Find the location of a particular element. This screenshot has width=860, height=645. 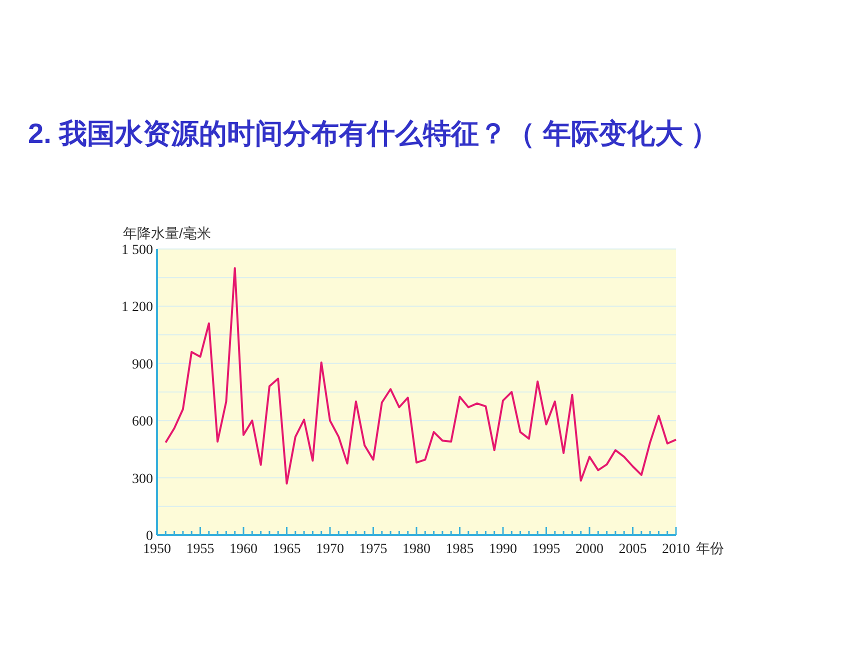

y-tick-label: 300 is located at coordinates (142, 479).